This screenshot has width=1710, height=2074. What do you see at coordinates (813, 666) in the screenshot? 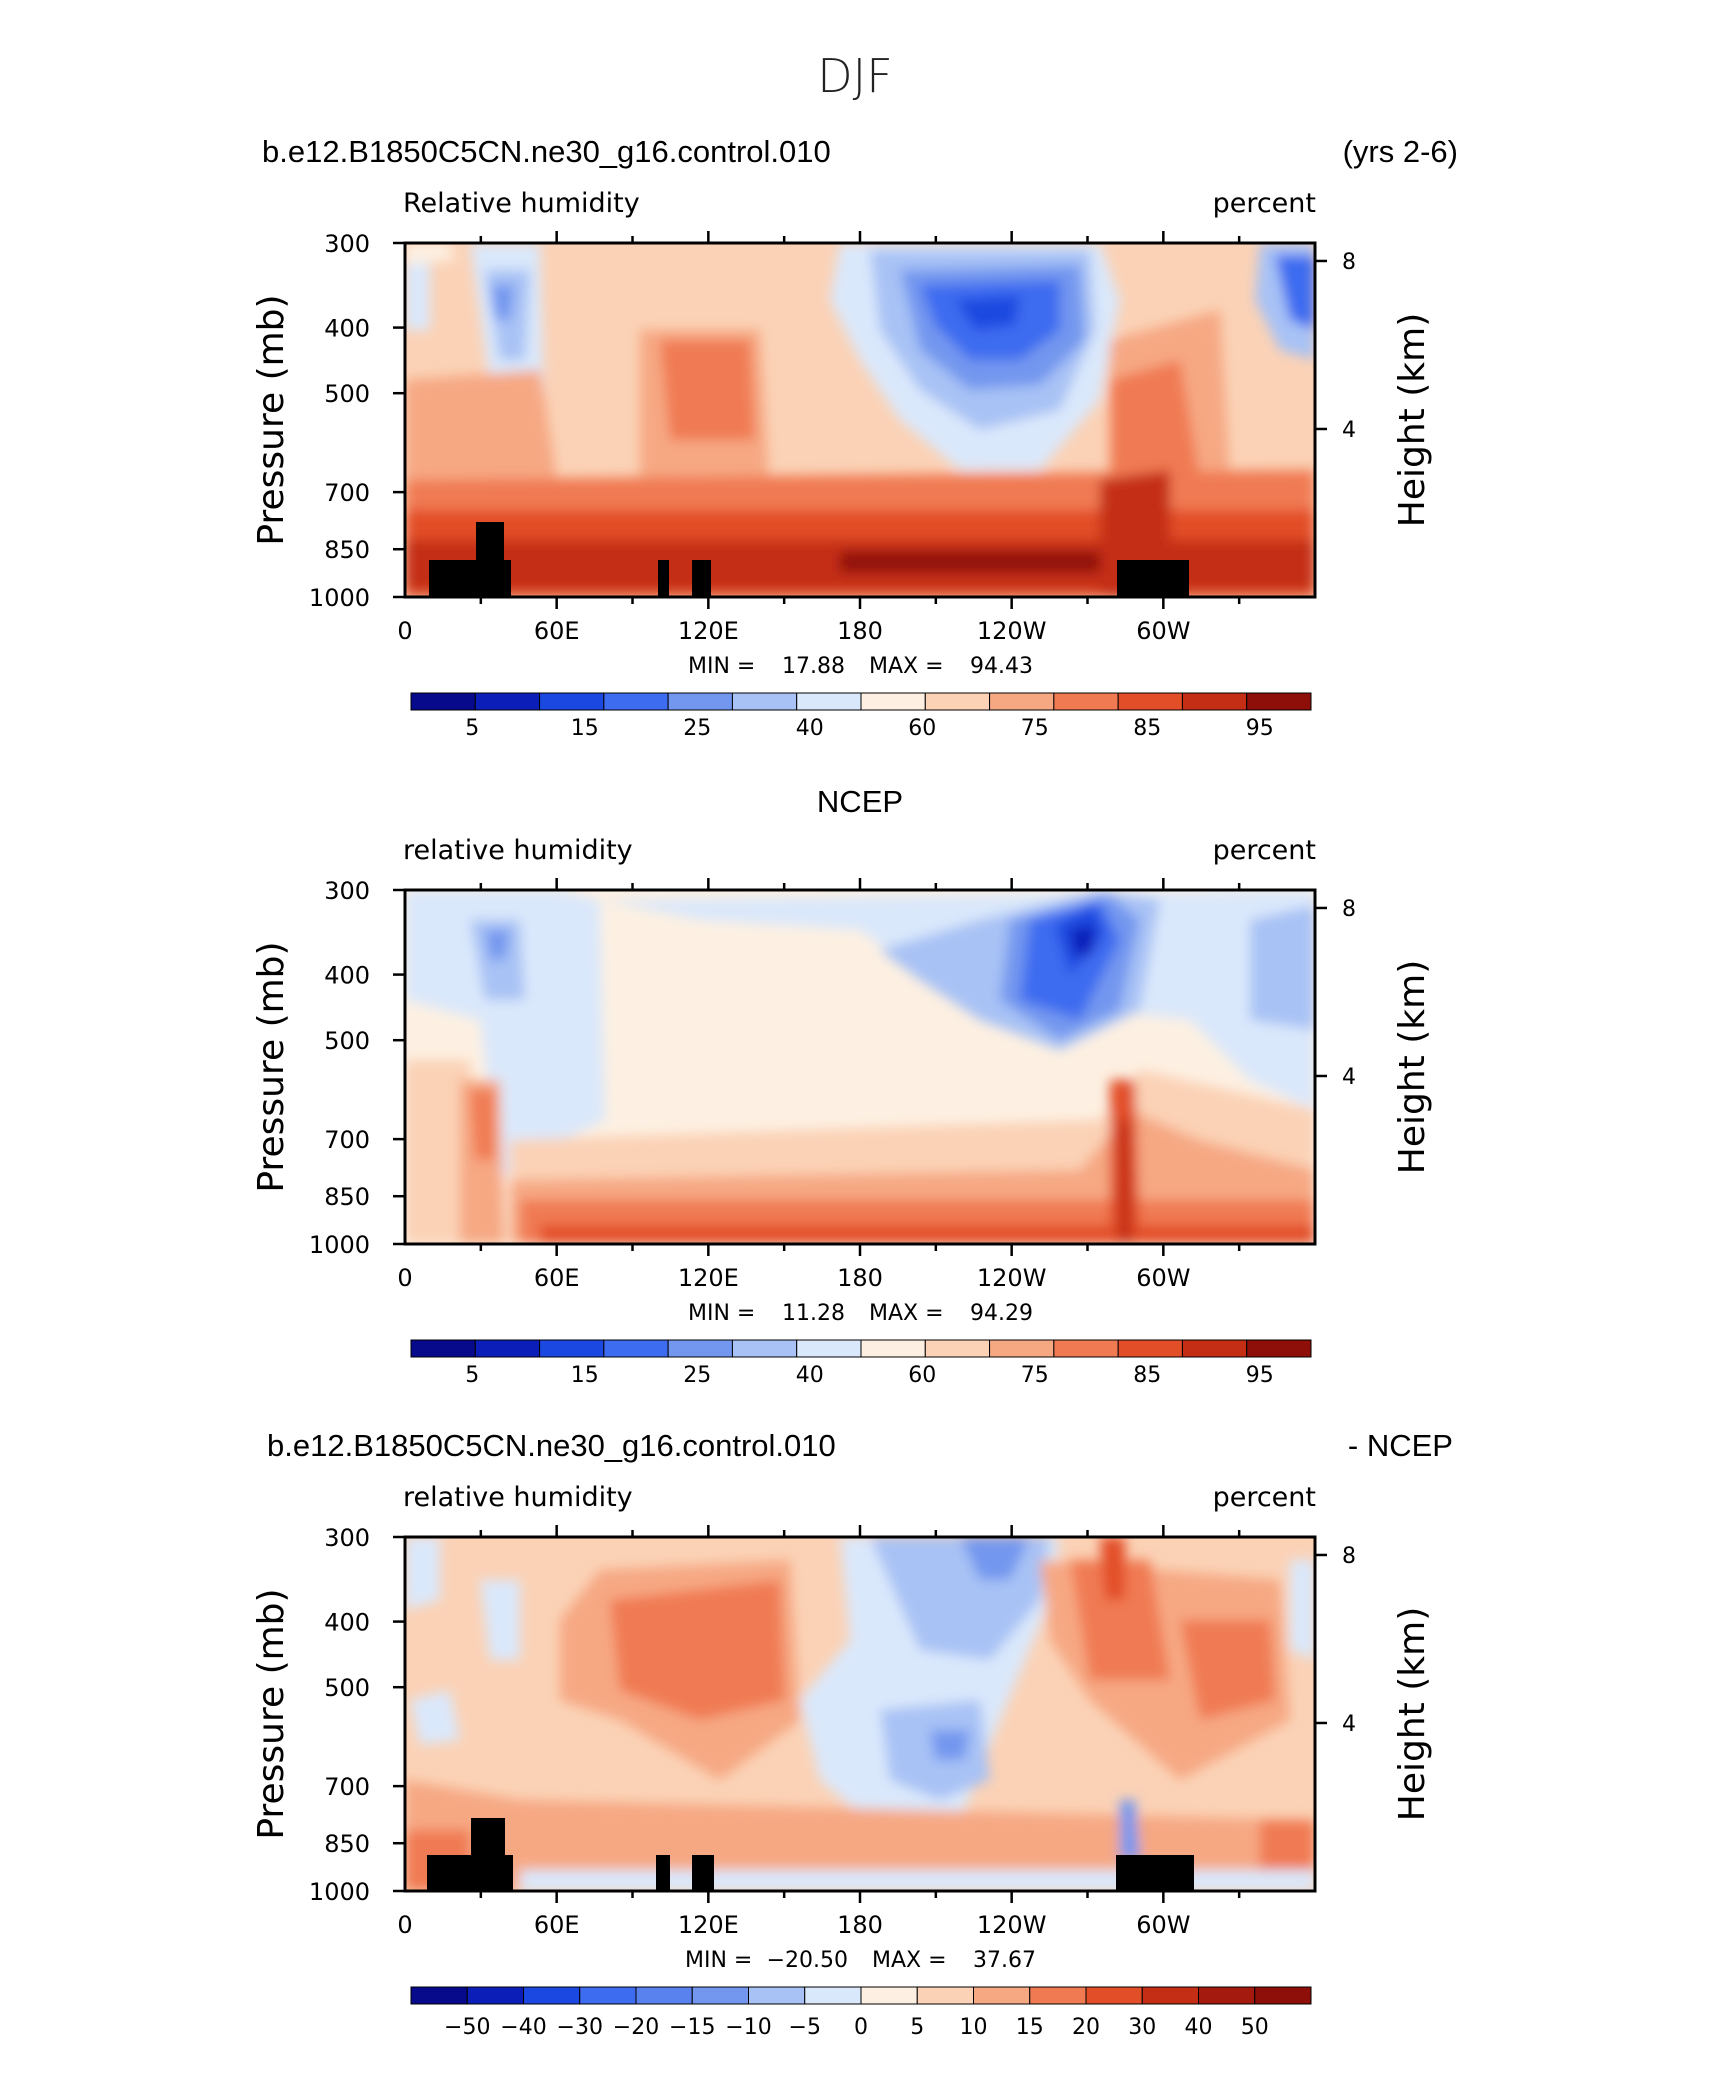
I see `min-value: 17.88` at bounding box center [813, 666].